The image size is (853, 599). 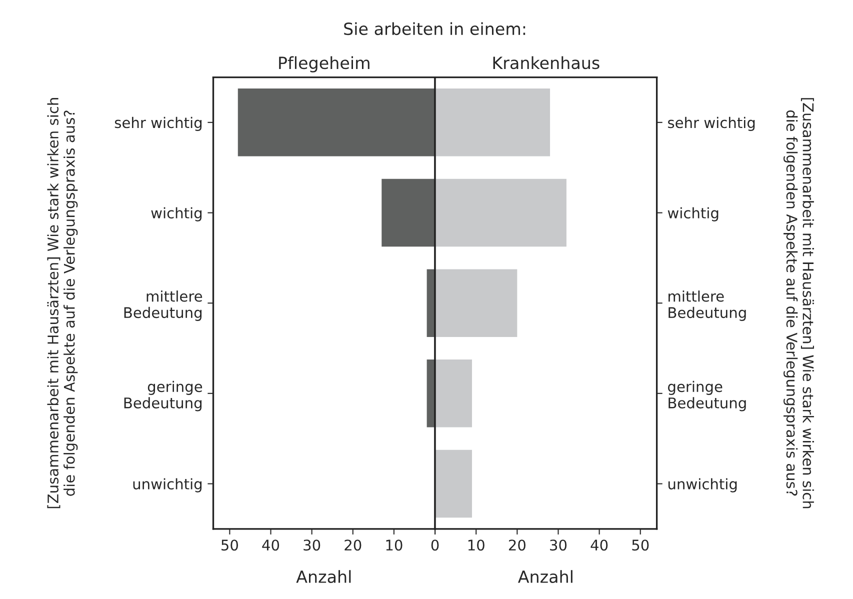 I want to click on text: Sie arbeiten in einem:, so click(x=435, y=29).